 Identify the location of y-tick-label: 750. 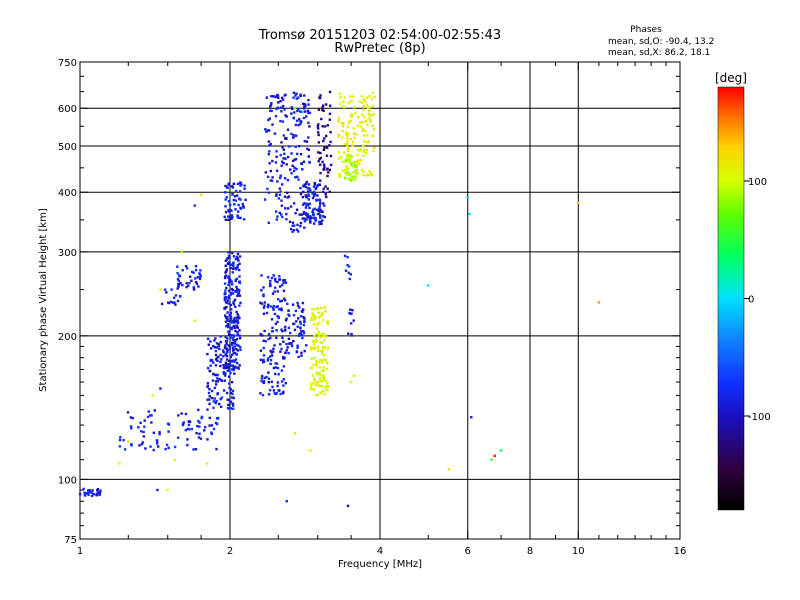
(67, 63).